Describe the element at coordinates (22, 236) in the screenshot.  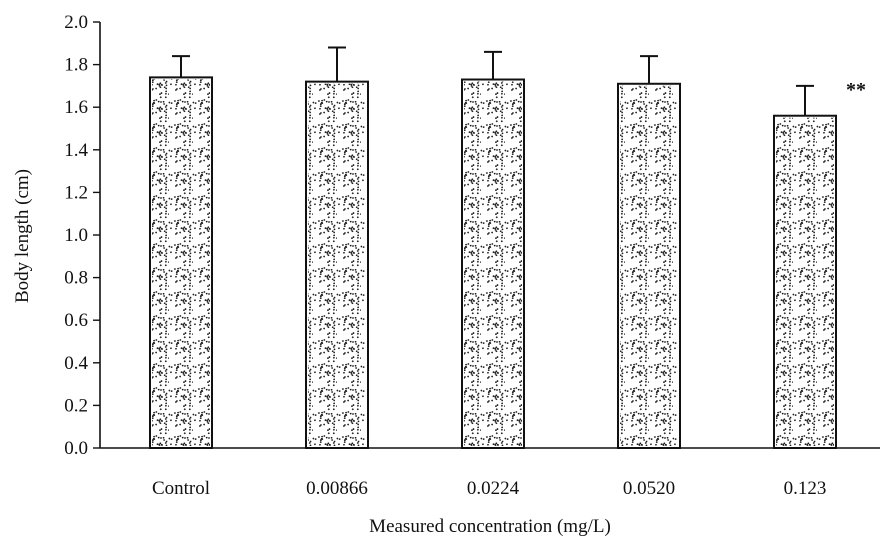
I see `y-axis-title: Body length (cm)` at that location.